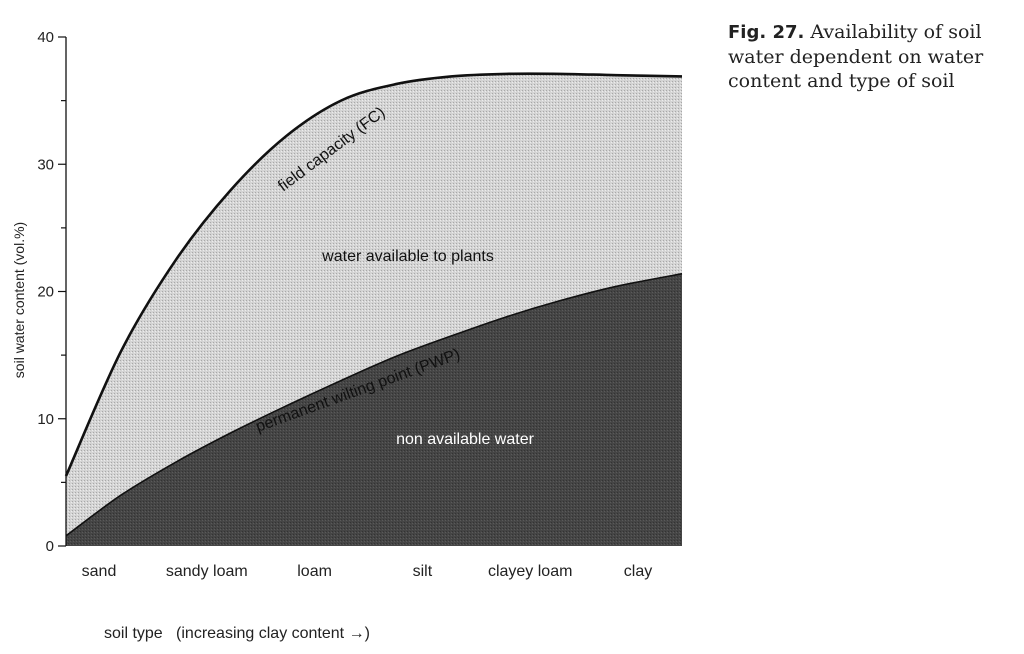  I want to click on y-tick-label: 40, so click(45, 37).